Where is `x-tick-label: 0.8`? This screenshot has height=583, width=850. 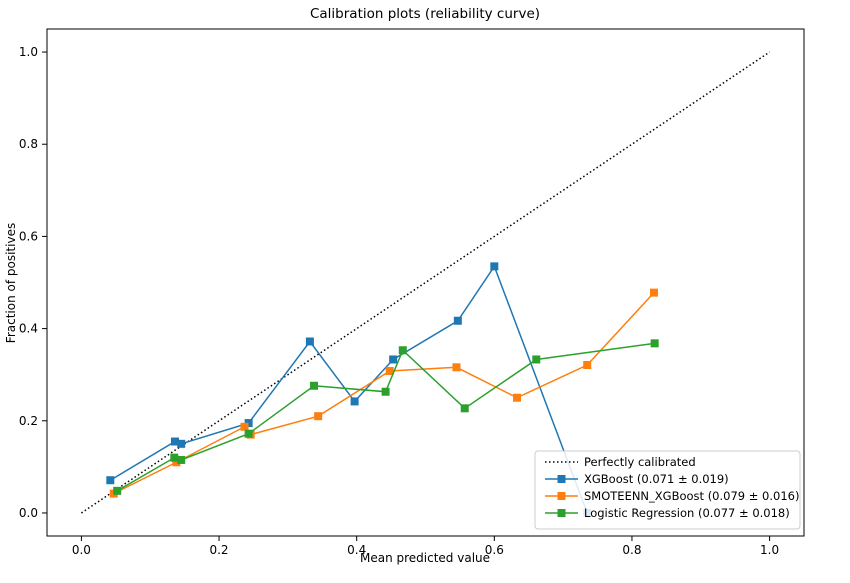
x-tick-label: 0.8 is located at coordinates (631, 550).